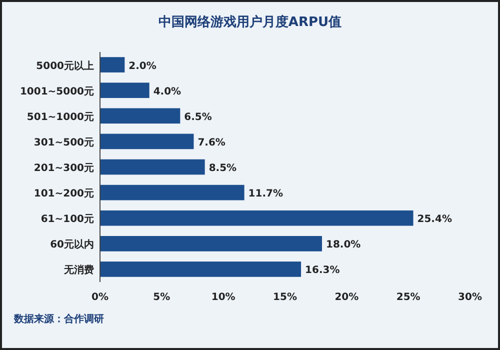  Describe the element at coordinates (100, 297) in the screenshot. I see `x-tick-label: 0%` at that location.